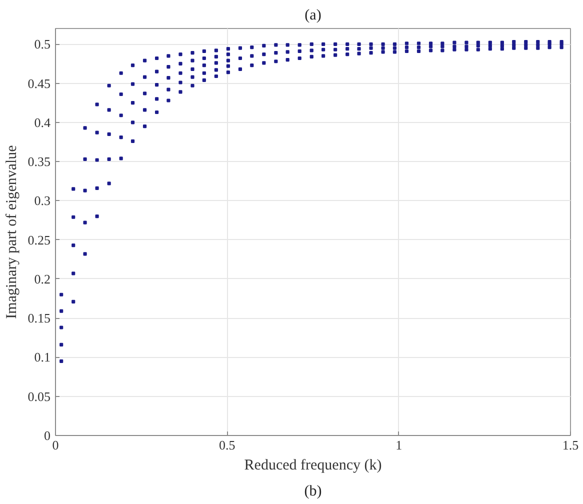 Image resolution: width=583 pixels, height=504 pixels. What do you see at coordinates (313, 16) in the screenshot?
I see `text: (a)` at bounding box center [313, 16].